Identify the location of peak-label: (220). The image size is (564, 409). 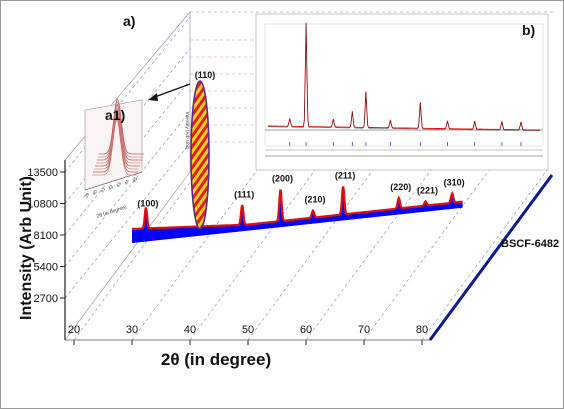
(400, 187).